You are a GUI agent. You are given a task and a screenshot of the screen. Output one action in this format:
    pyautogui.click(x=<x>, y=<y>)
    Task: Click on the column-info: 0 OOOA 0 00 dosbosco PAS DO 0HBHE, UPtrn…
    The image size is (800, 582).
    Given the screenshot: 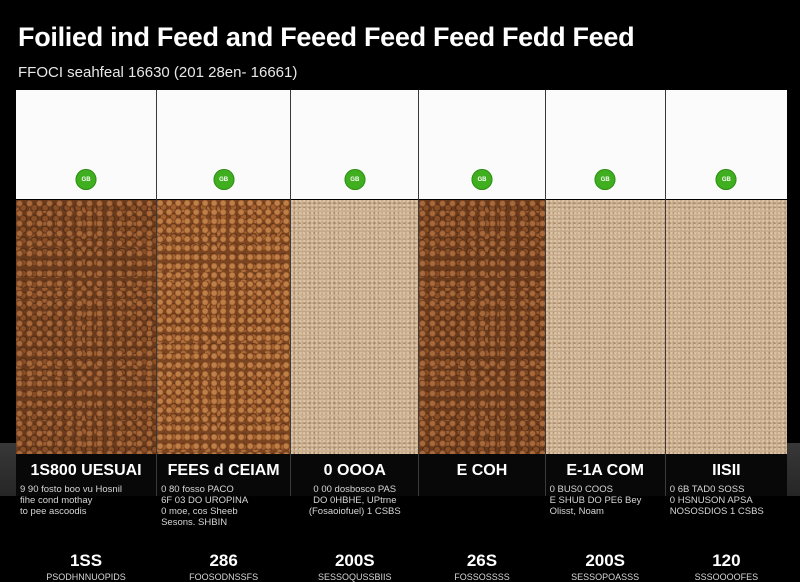 What is the action you would take?
    pyautogui.click(x=355, y=485)
    